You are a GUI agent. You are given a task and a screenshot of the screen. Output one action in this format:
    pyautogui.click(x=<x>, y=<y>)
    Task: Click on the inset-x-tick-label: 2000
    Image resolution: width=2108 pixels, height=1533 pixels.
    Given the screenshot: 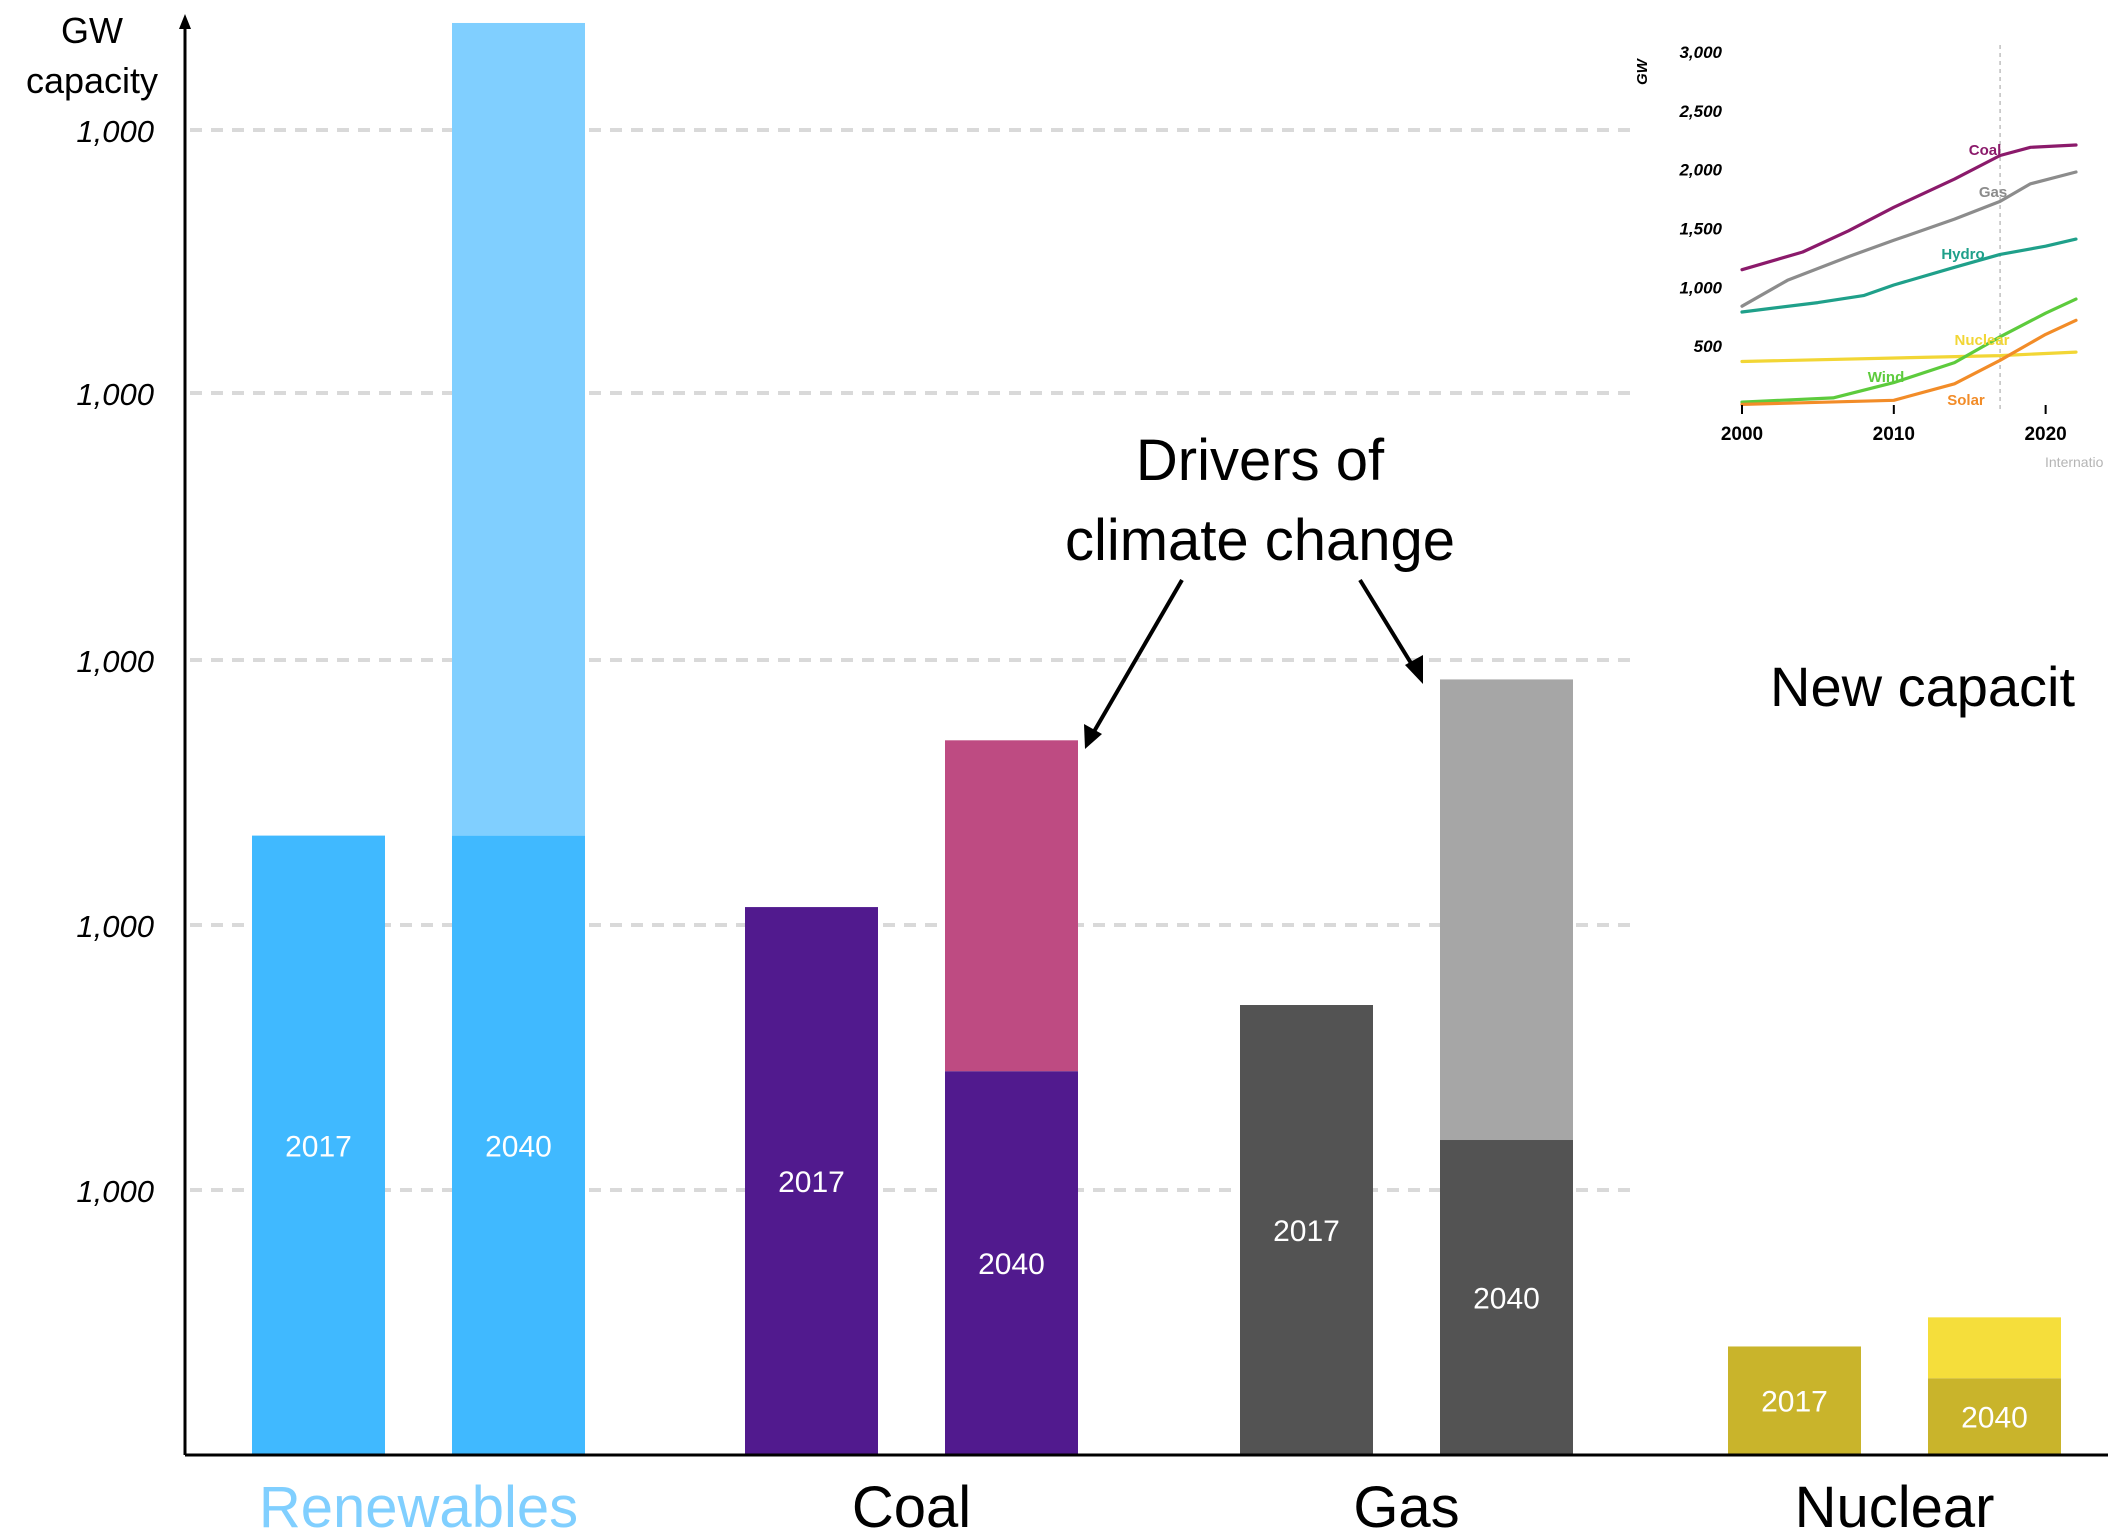 What is the action you would take?
    pyautogui.click(x=1742, y=434)
    